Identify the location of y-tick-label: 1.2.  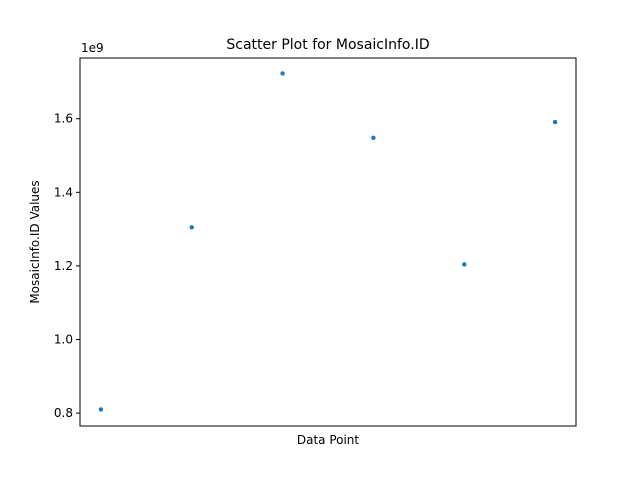
(63, 266).